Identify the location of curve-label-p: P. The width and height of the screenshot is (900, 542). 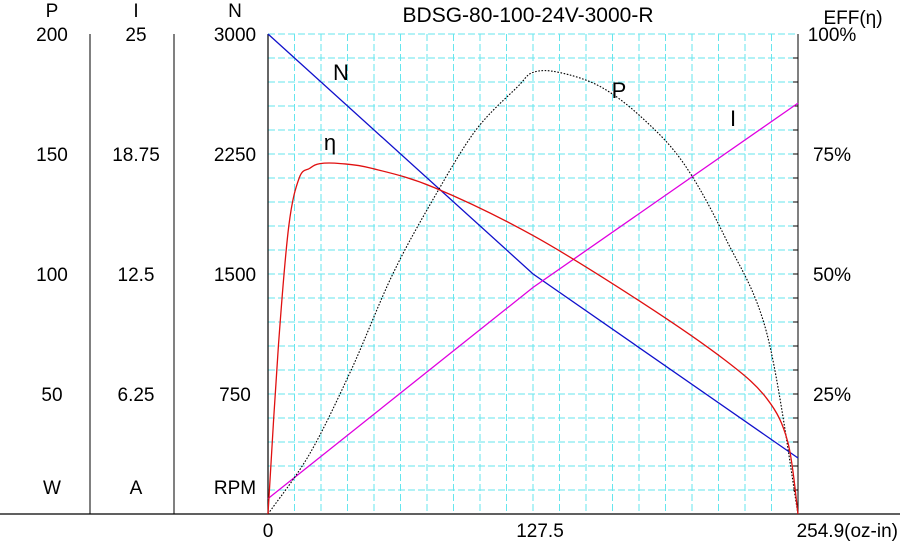
(619, 90).